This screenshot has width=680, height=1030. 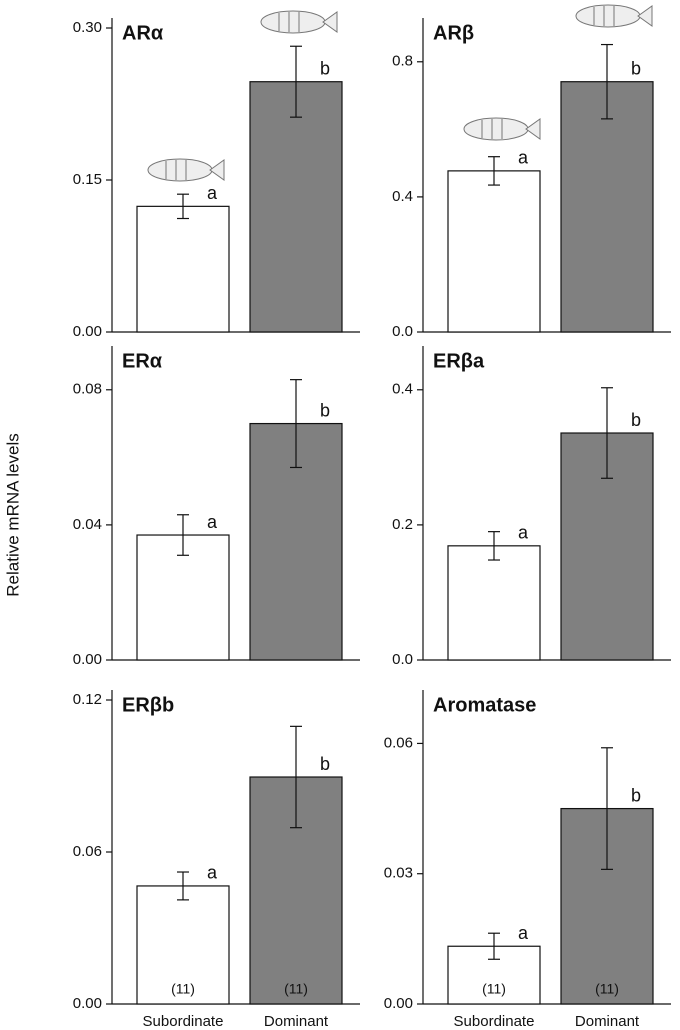 I want to click on panel-title: ARβ, so click(x=453, y=33).